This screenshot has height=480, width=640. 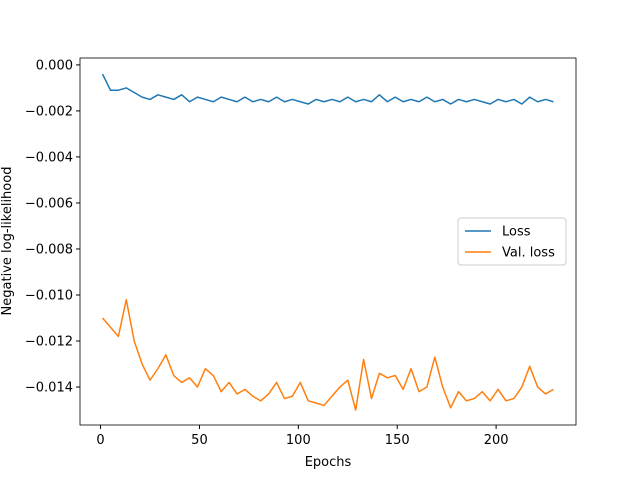 I want to click on x-tick-label: 200, so click(x=496, y=440).